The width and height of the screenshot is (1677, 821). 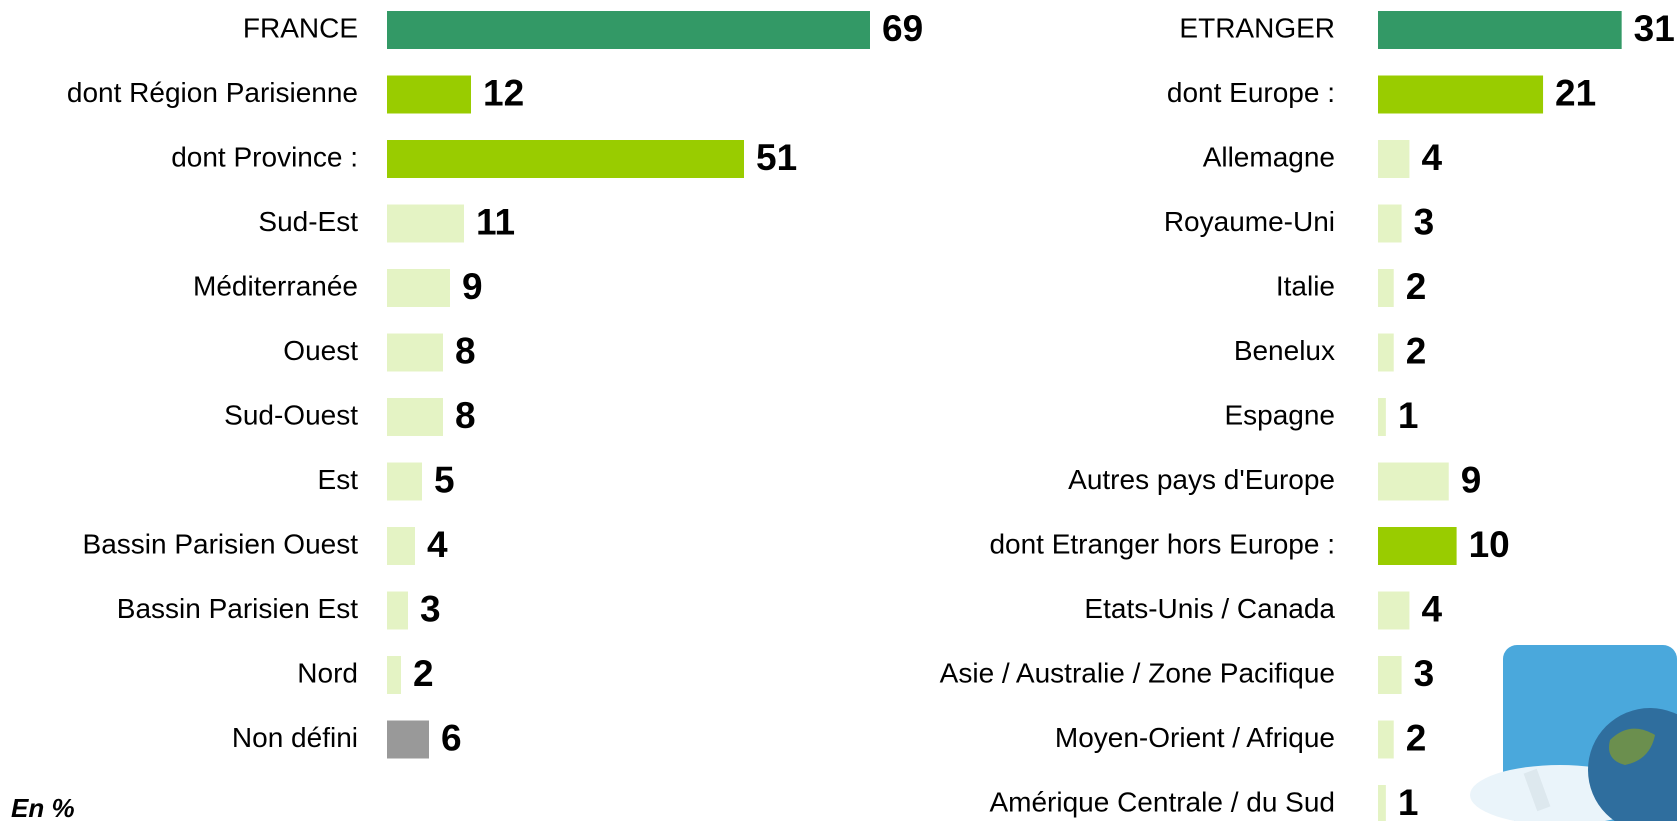 What do you see at coordinates (1489, 544) in the screenshot?
I see `value-label: 10` at bounding box center [1489, 544].